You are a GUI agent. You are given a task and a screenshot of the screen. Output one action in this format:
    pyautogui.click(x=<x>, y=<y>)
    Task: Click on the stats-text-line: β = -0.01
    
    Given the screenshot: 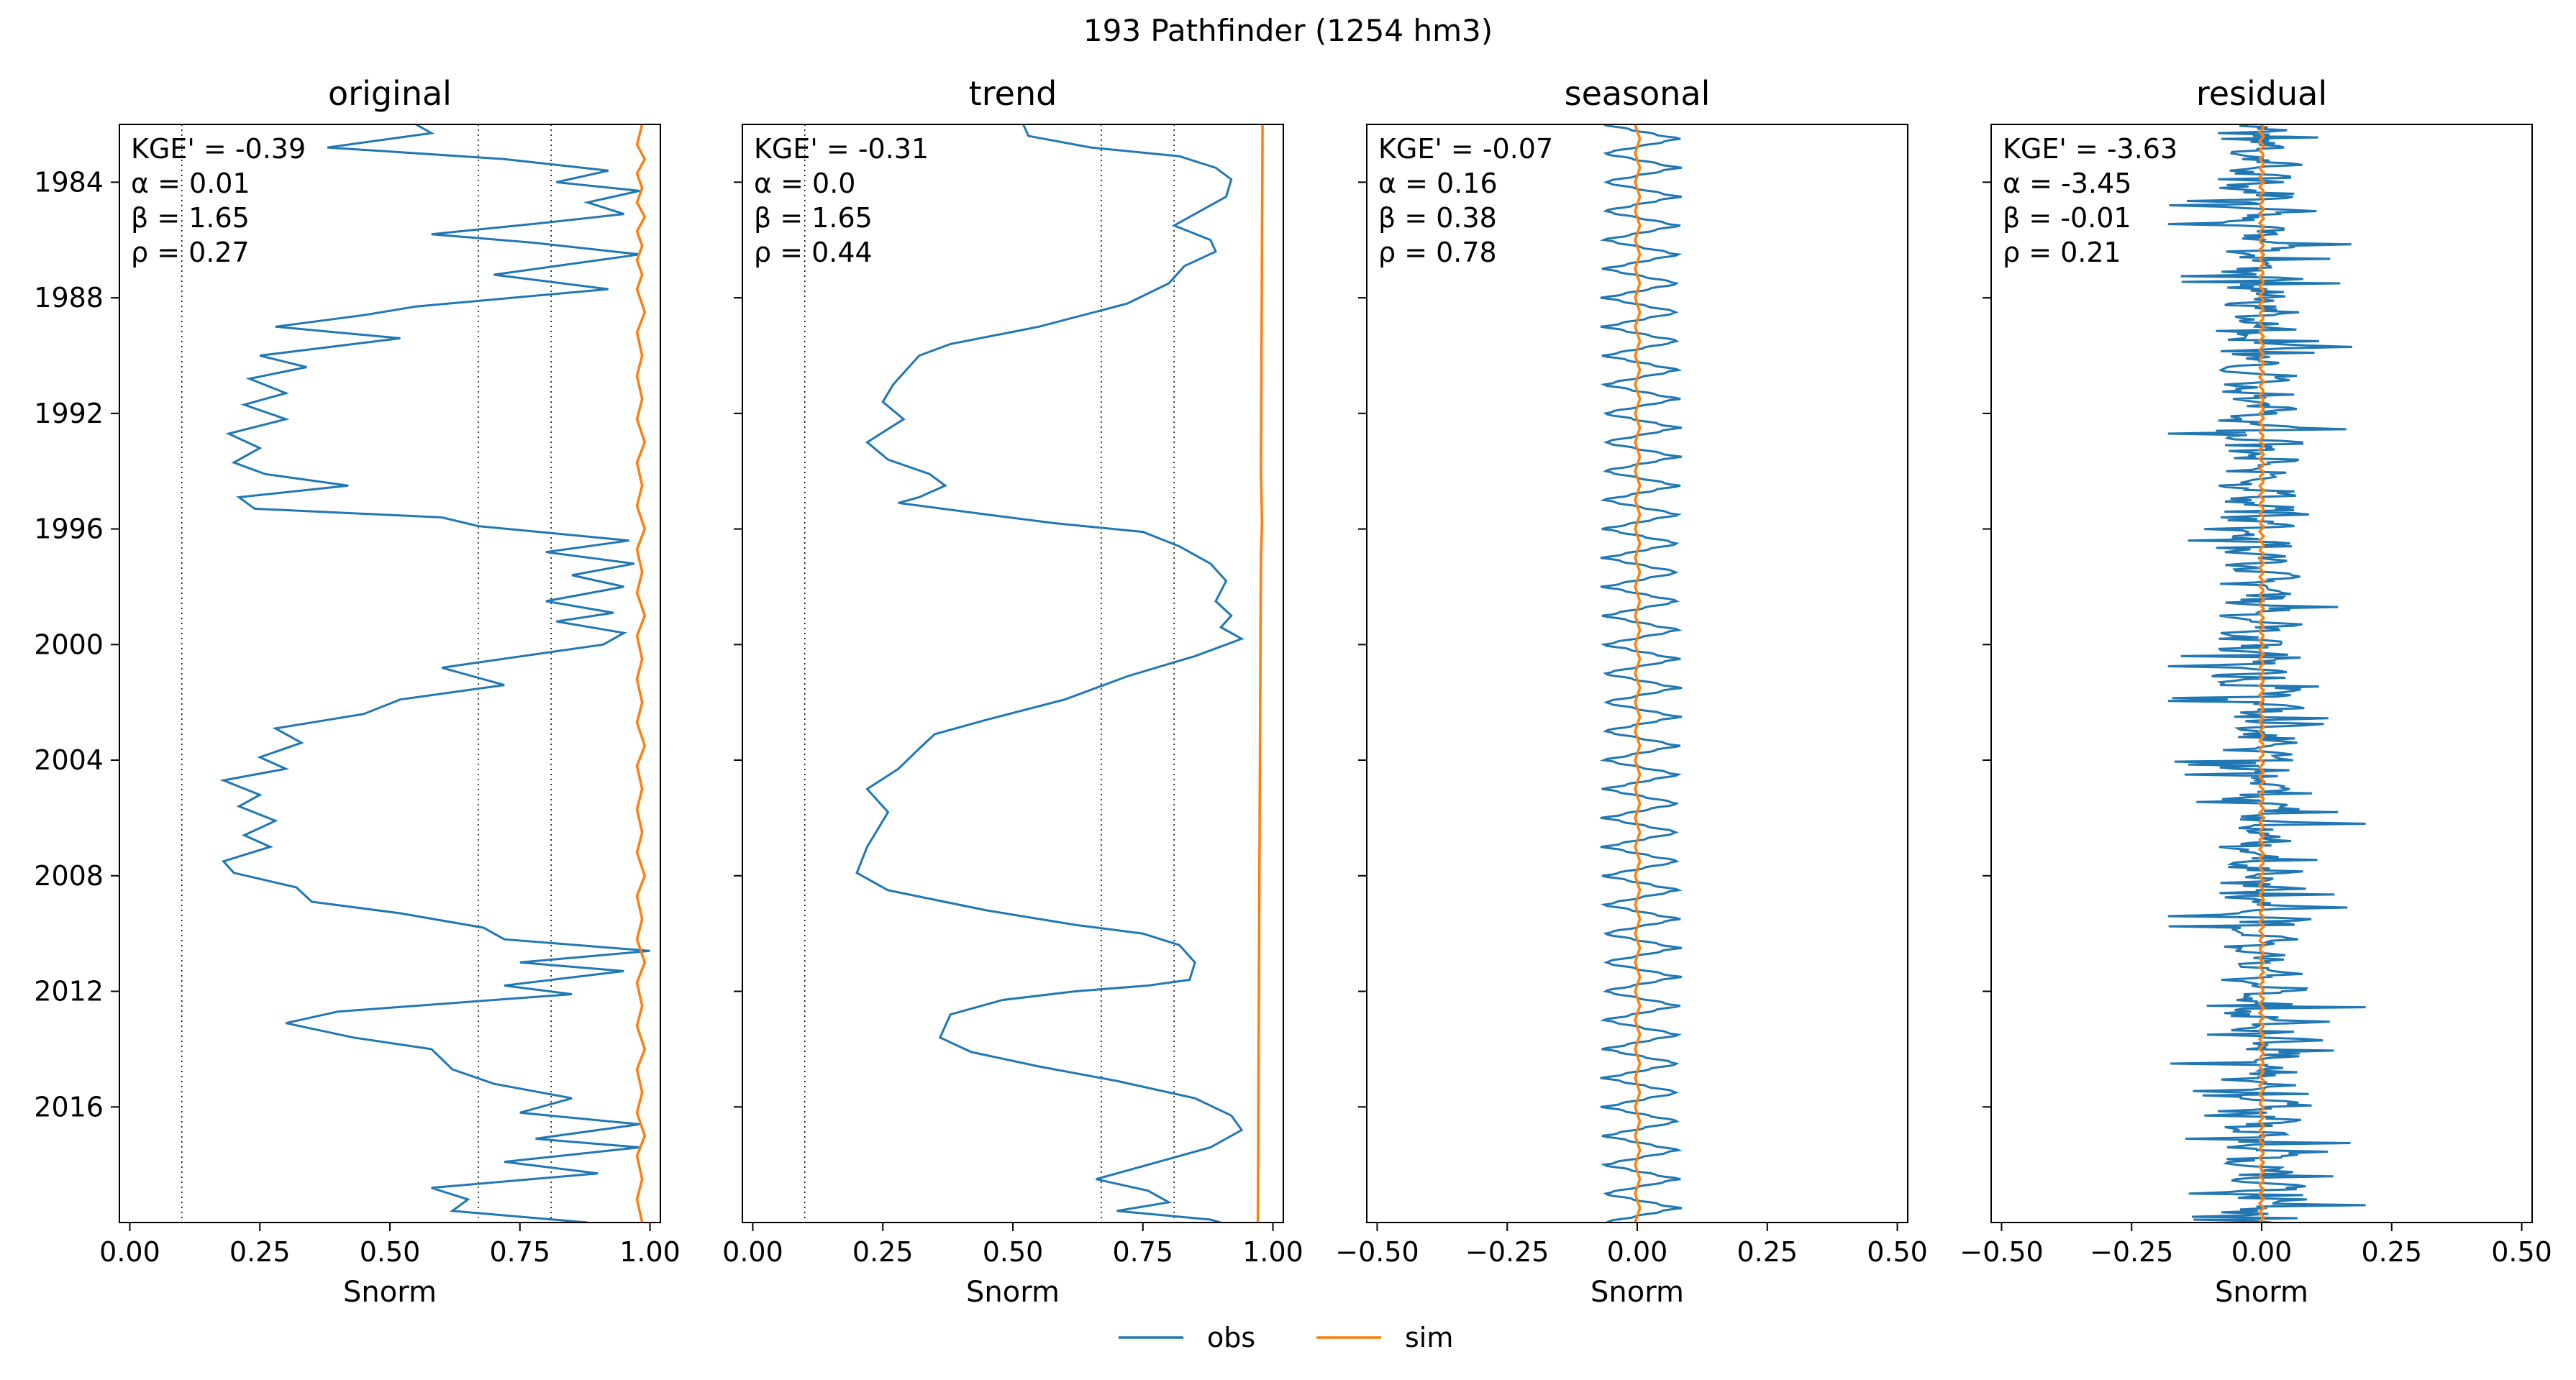 What is the action you would take?
    pyautogui.click(x=2067, y=218)
    